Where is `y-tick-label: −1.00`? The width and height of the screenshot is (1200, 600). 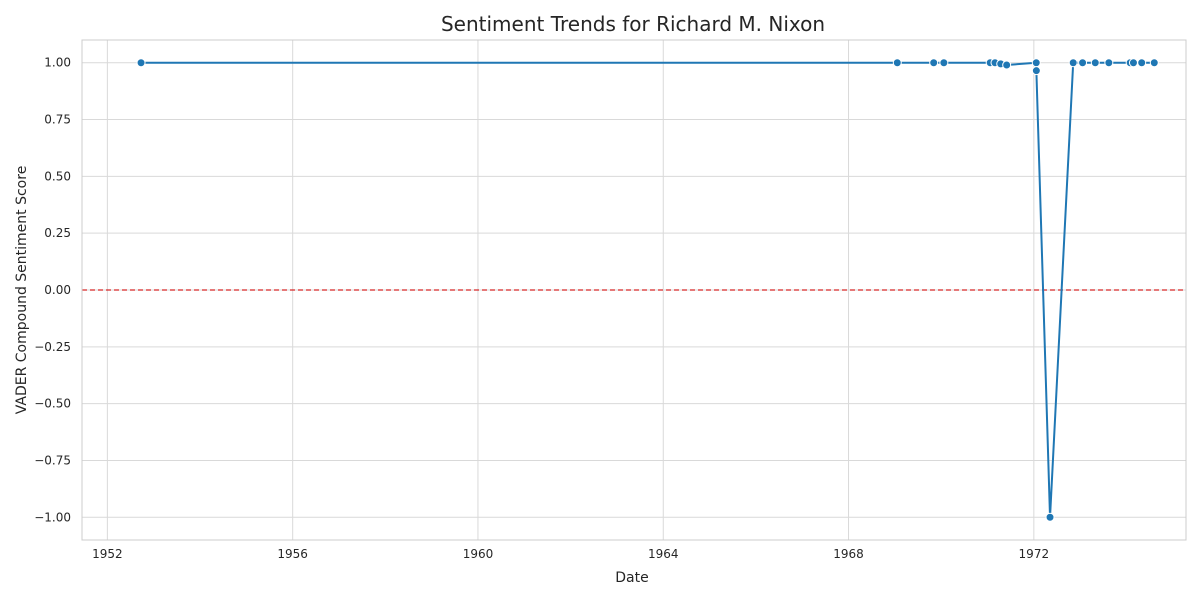 y-tick-label: −1.00 is located at coordinates (52, 517).